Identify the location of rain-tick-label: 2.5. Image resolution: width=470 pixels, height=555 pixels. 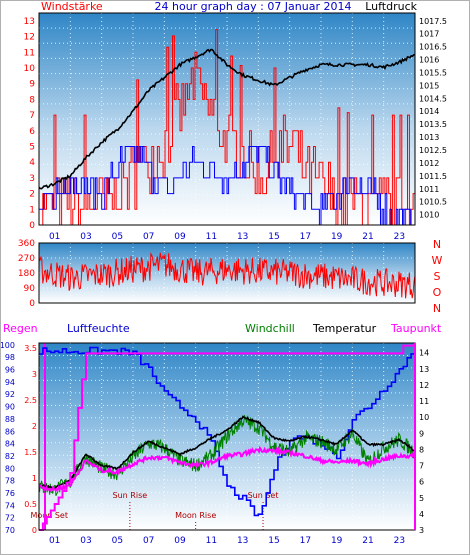
(30, 400).